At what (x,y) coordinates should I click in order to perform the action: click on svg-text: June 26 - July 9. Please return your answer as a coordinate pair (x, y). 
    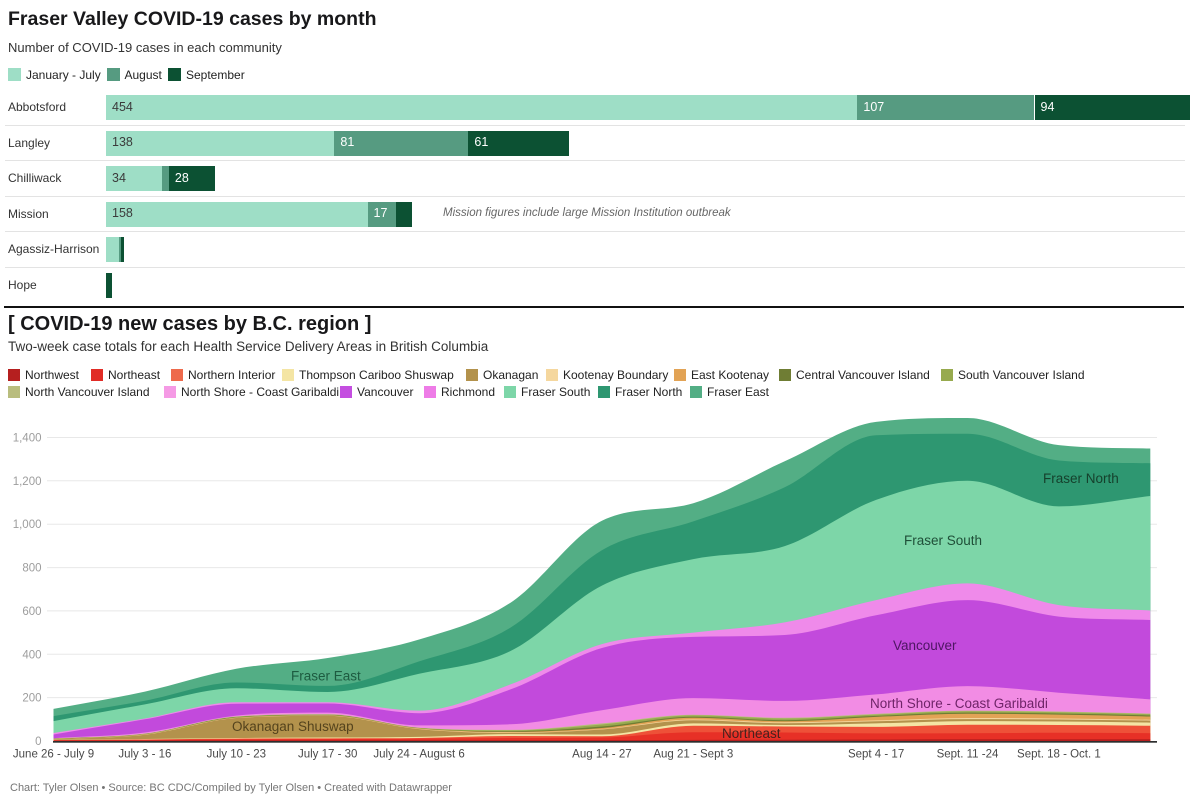
    Looking at the image, I should click on (53, 755).